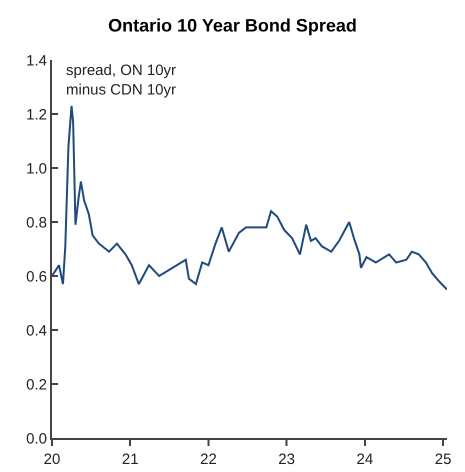 Image resolution: width=465 pixels, height=472 pixels. I want to click on y-tick-label: 0.8, so click(36, 223).